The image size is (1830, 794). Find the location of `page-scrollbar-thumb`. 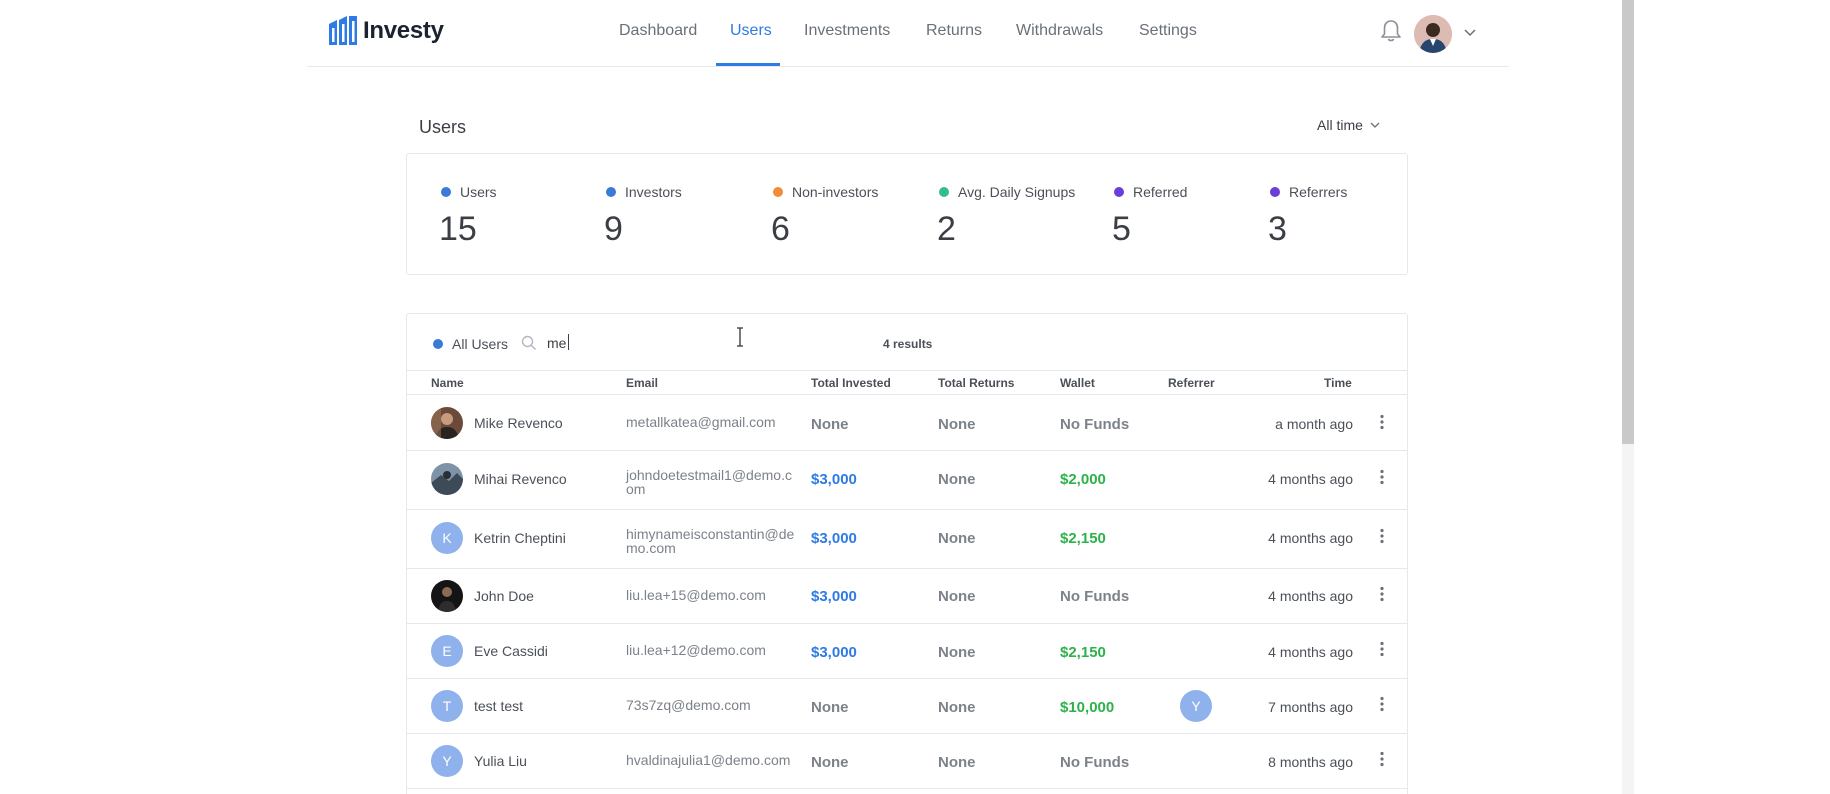

page-scrollbar-thumb is located at coordinates (1628, 222).